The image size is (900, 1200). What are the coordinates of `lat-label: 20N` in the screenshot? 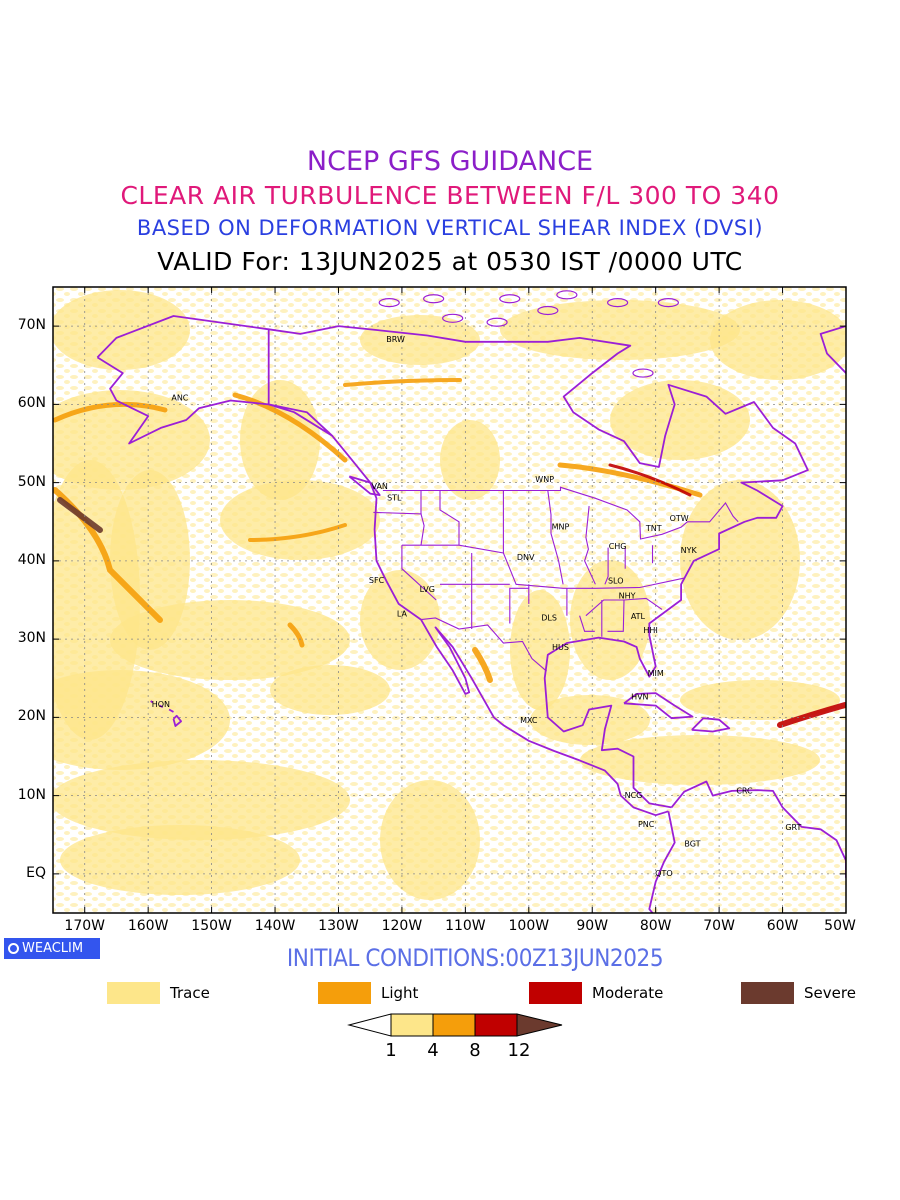 It's located at (31, 716).